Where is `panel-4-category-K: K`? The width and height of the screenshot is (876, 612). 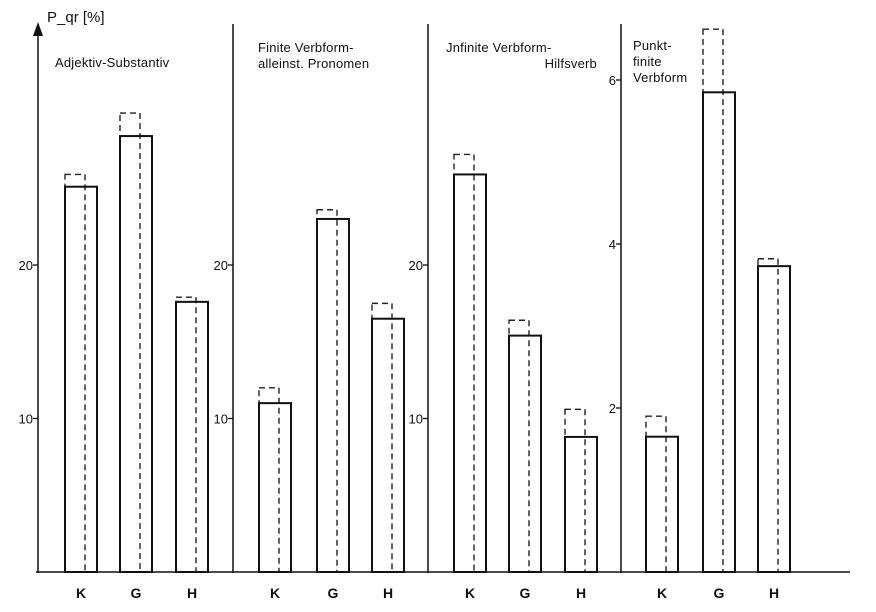 panel-4-category-K: K is located at coordinates (662, 593).